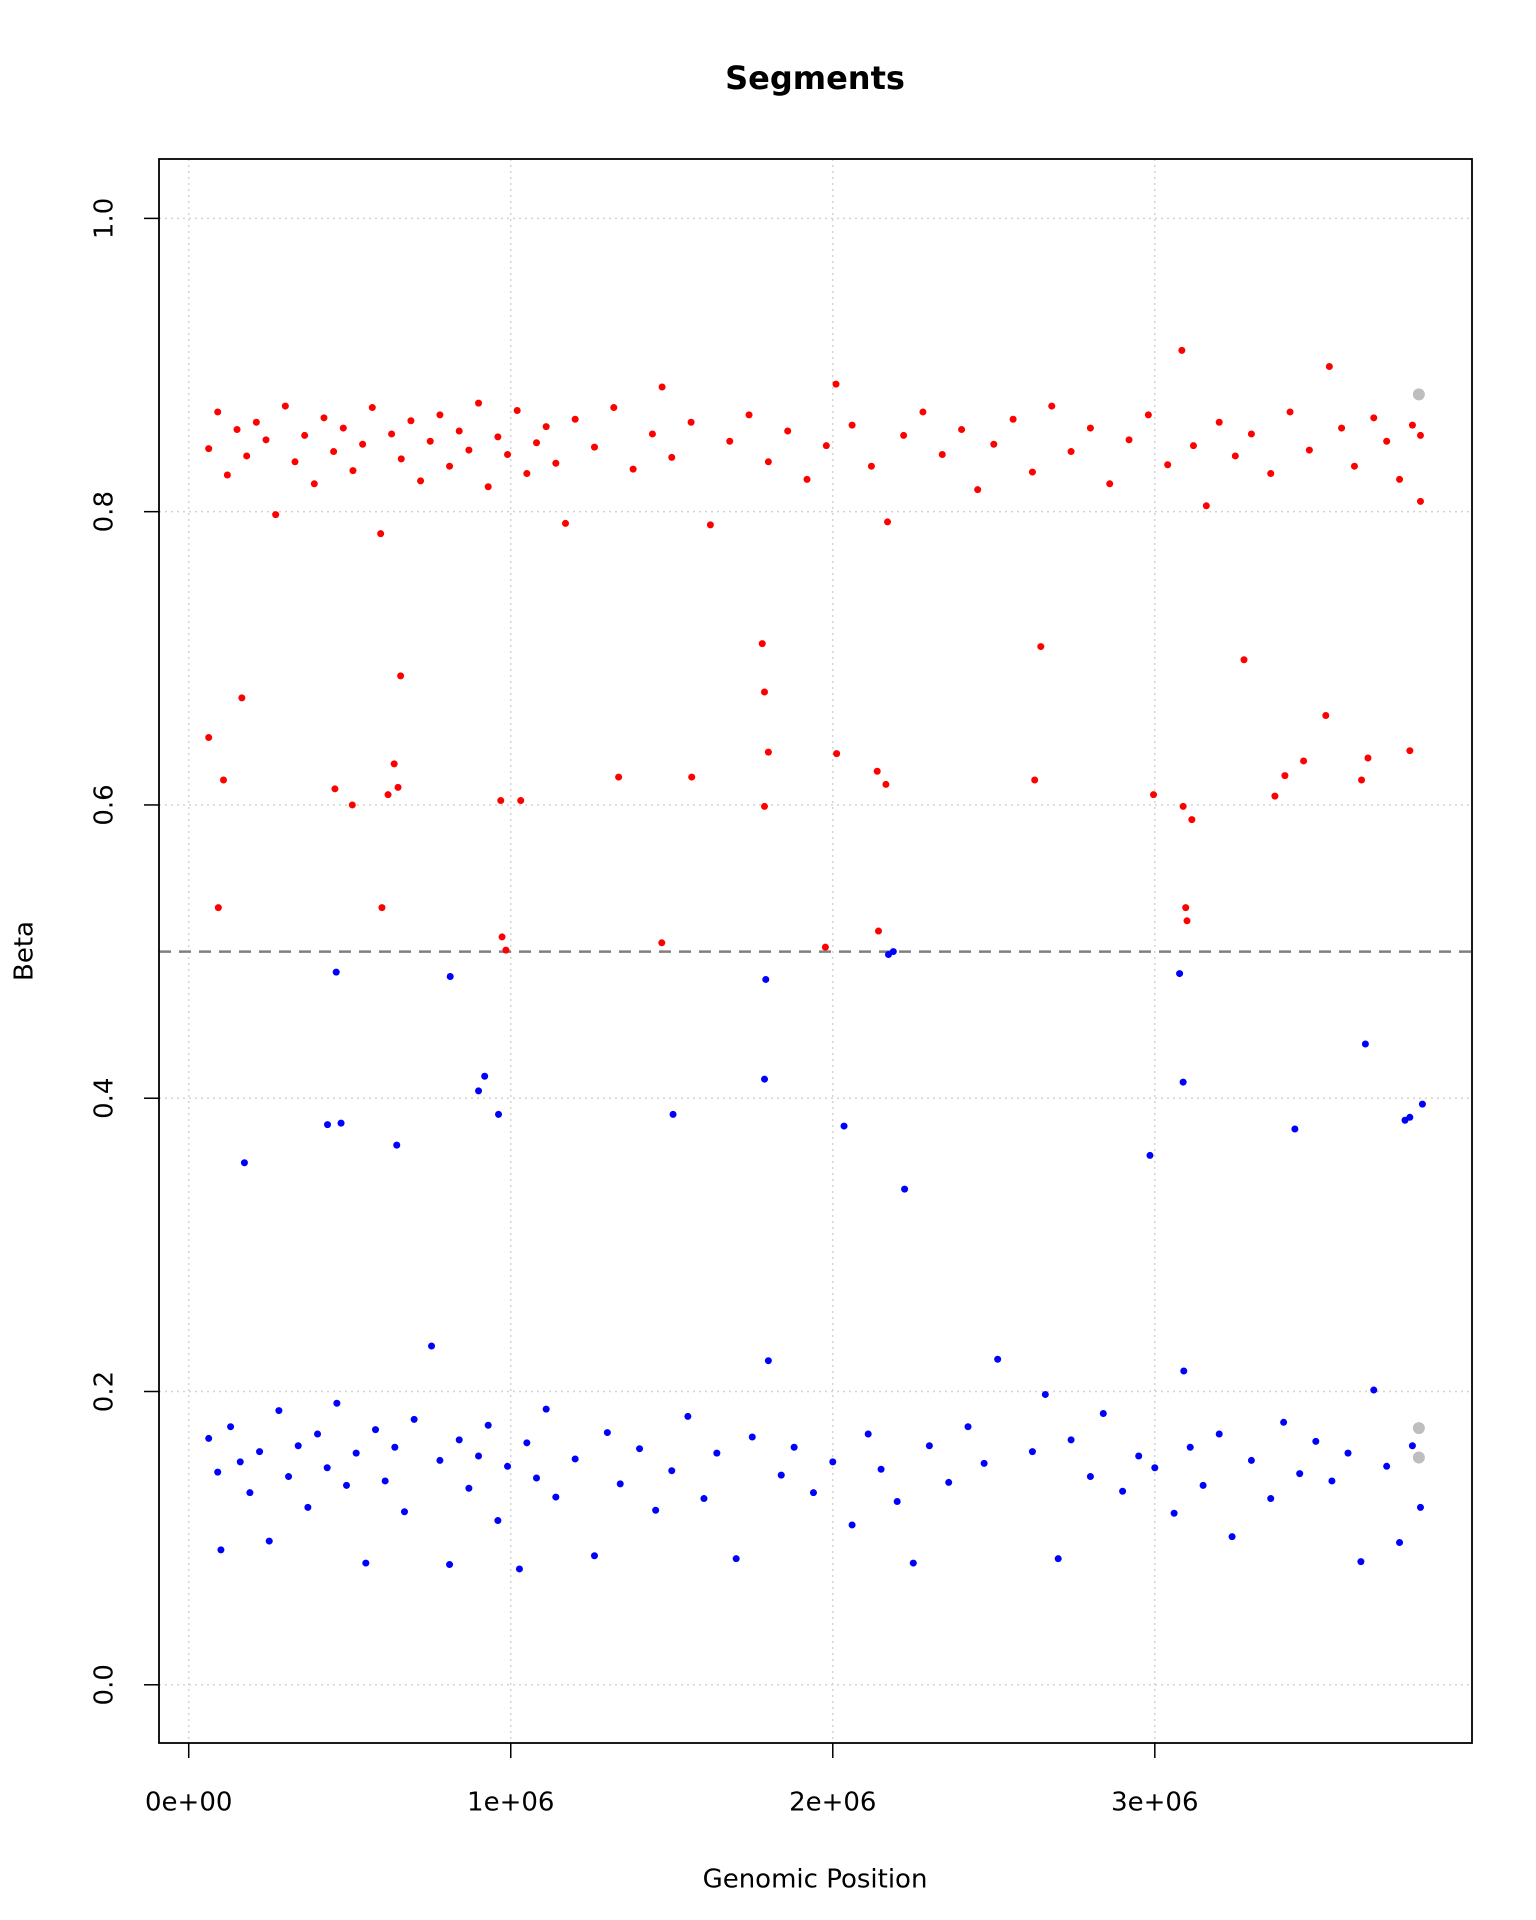 This screenshot has height=1920, width=1536. What do you see at coordinates (105, 511) in the screenshot?
I see `y-tick-label: 0.8` at bounding box center [105, 511].